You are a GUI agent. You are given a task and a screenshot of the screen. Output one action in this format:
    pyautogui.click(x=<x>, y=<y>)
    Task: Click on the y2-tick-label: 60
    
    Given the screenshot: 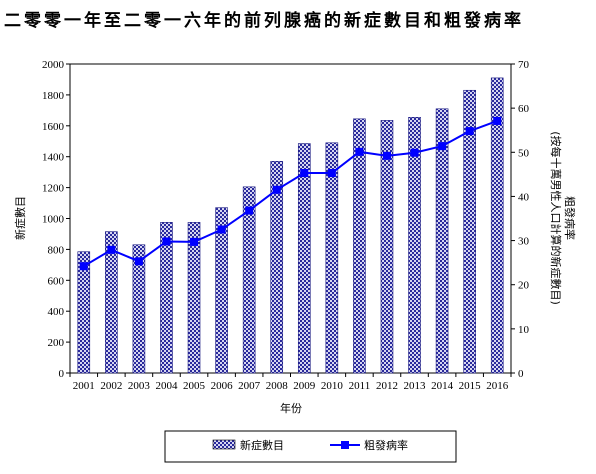 What is the action you would take?
    pyautogui.click(x=524, y=109)
    